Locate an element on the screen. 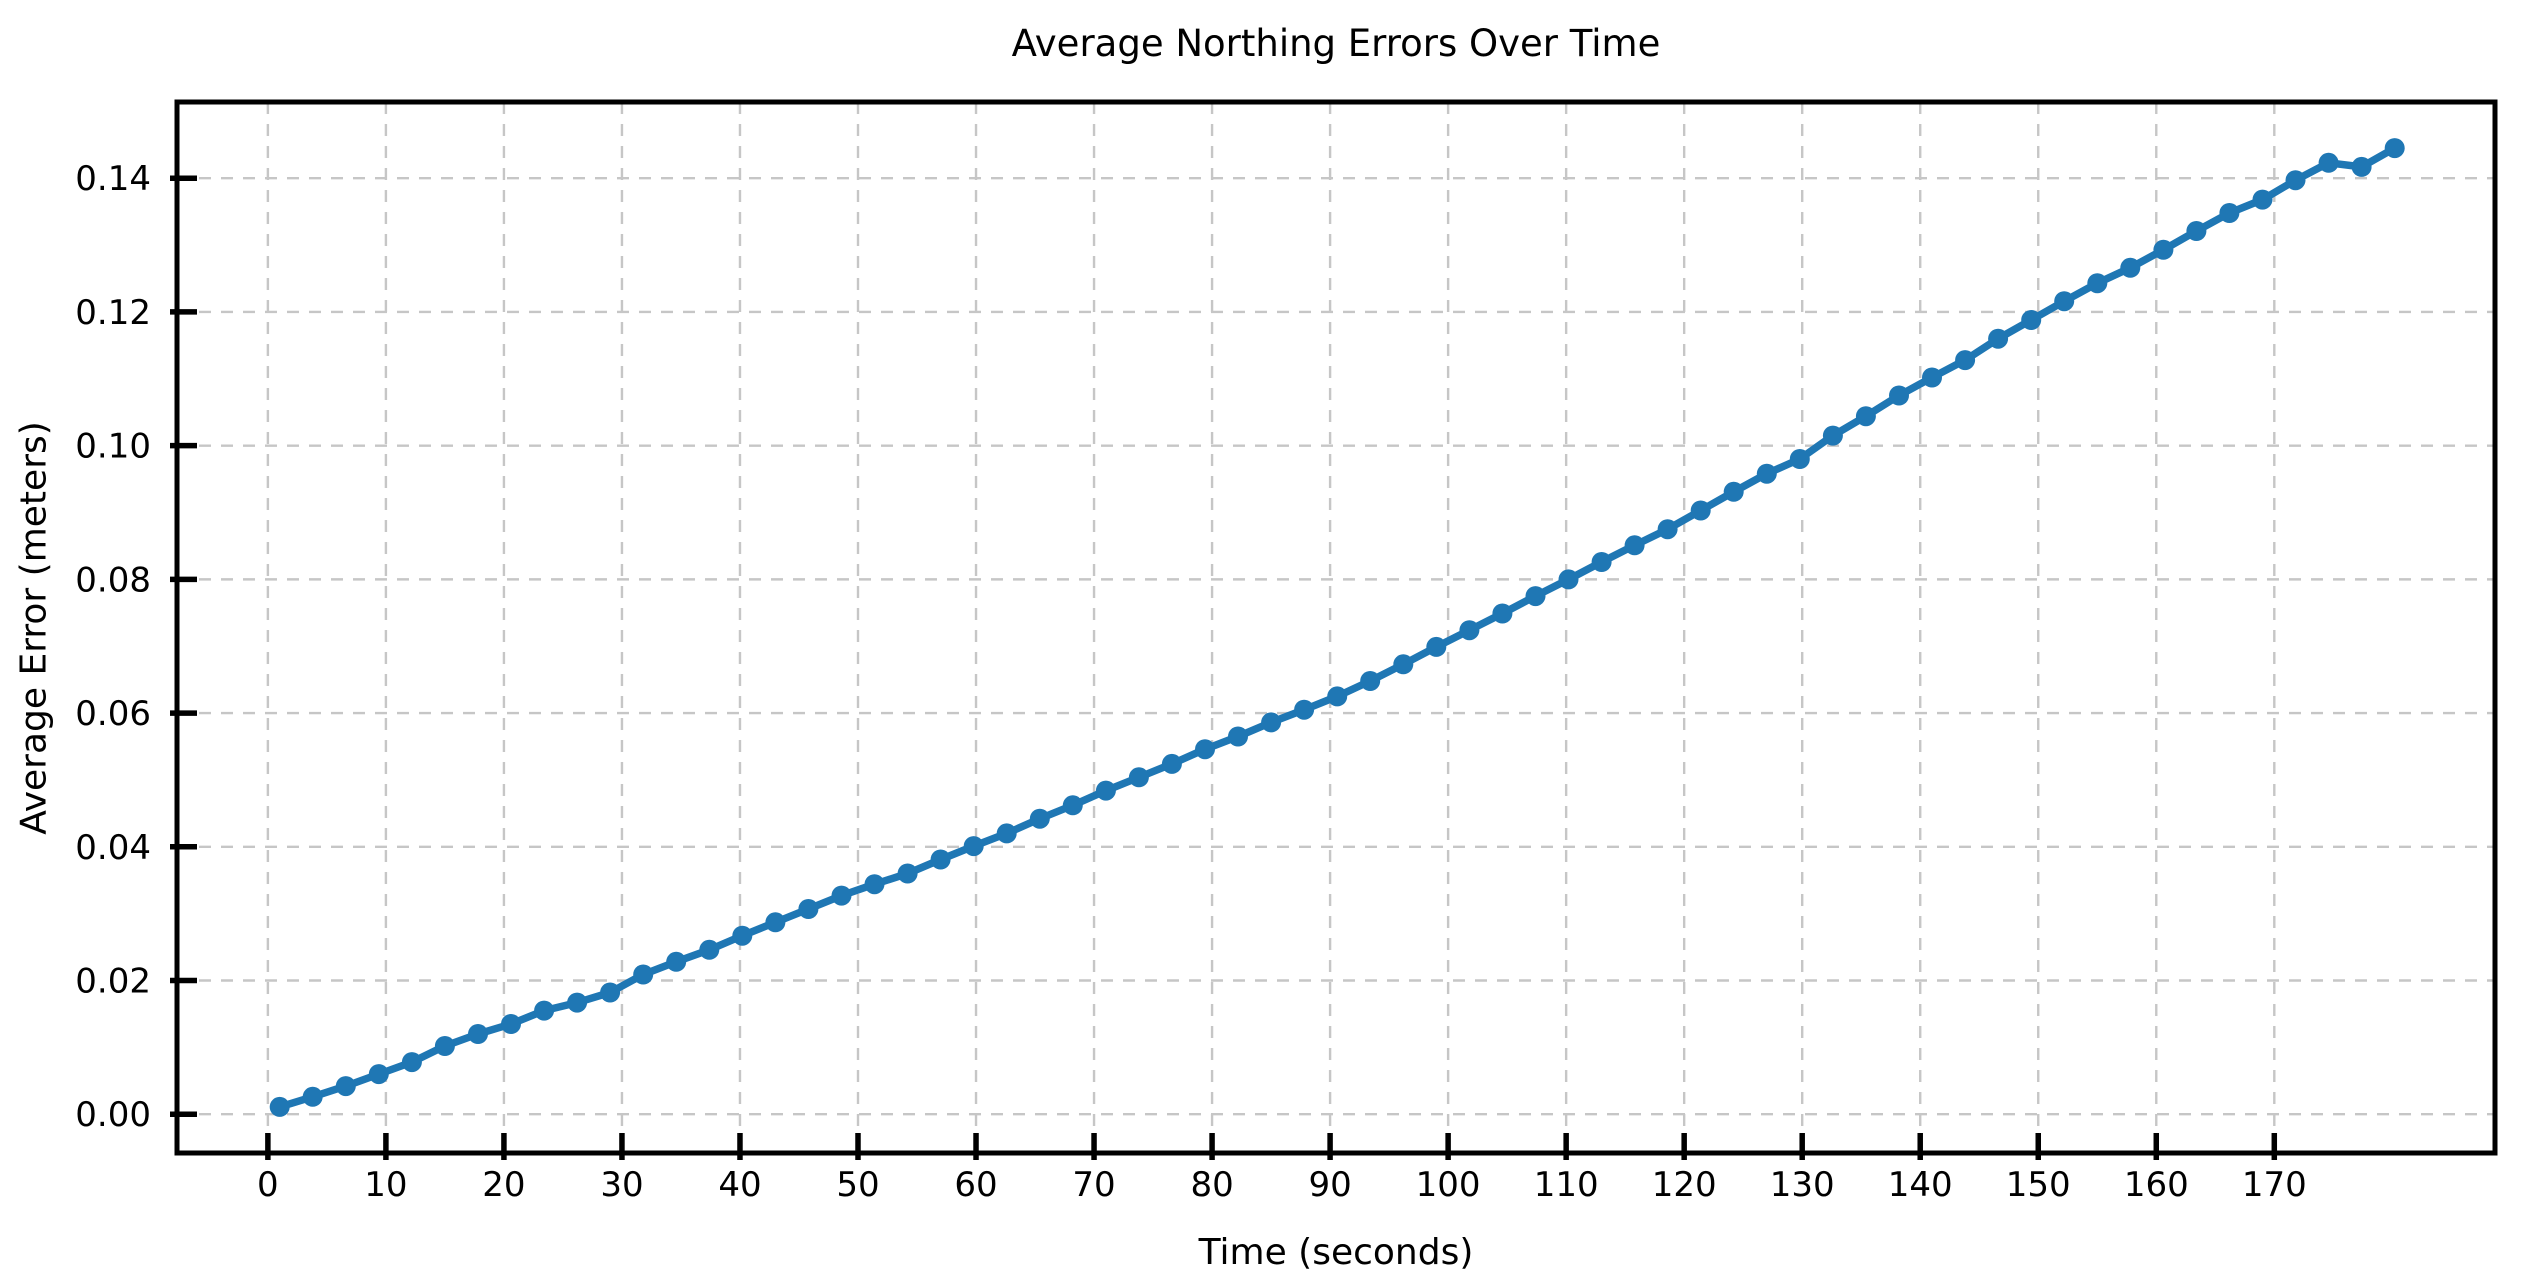 The height and width of the screenshot is (1288, 2529). x-tick-label: 50 is located at coordinates (857, 1185).